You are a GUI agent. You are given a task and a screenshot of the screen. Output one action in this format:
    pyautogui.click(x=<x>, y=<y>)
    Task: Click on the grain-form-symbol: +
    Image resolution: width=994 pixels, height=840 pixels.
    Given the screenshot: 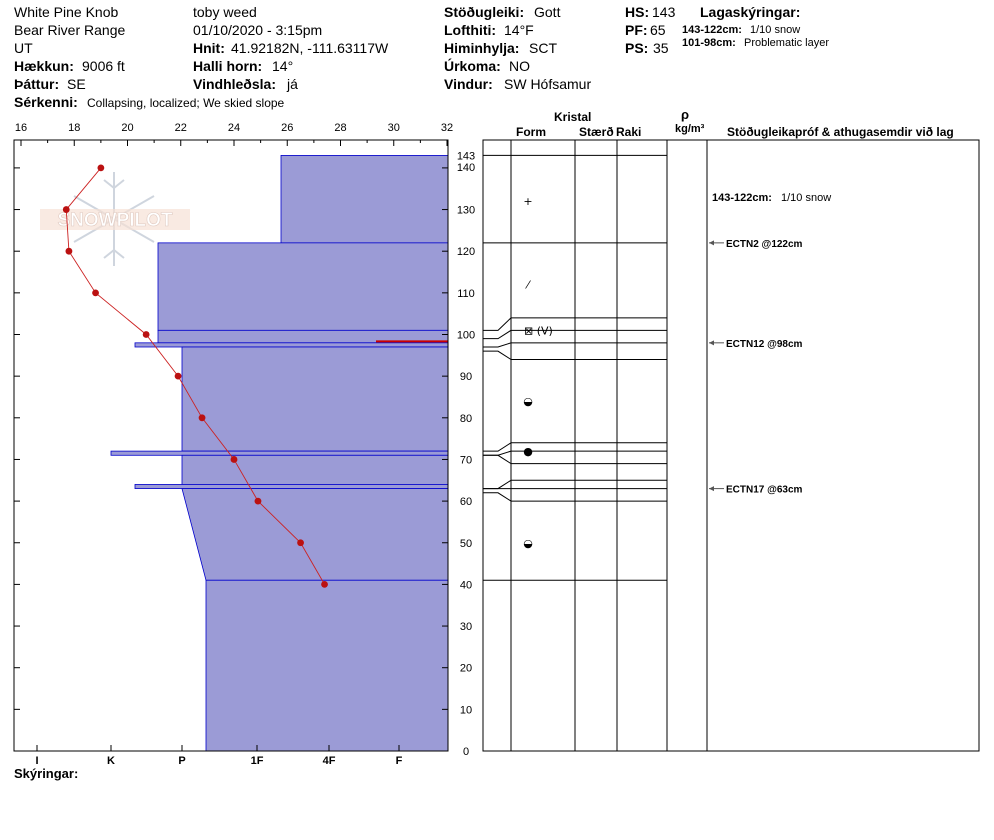 What is the action you would take?
    pyautogui.click(x=527, y=201)
    